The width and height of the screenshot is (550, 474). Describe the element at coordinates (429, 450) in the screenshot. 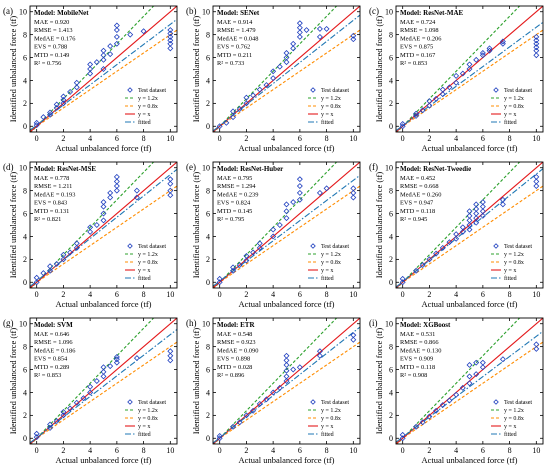

I see `x-tick-label: 2` at that location.